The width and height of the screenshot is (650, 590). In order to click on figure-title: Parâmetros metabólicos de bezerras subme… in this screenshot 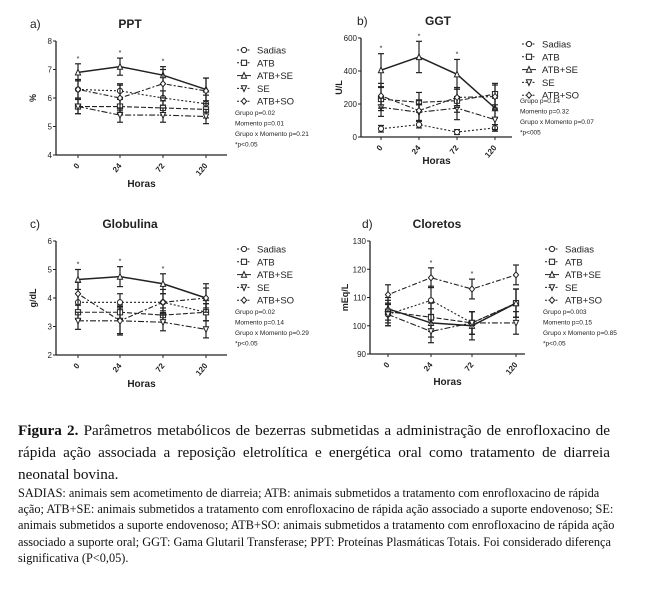, I will do `click(314, 452)`.